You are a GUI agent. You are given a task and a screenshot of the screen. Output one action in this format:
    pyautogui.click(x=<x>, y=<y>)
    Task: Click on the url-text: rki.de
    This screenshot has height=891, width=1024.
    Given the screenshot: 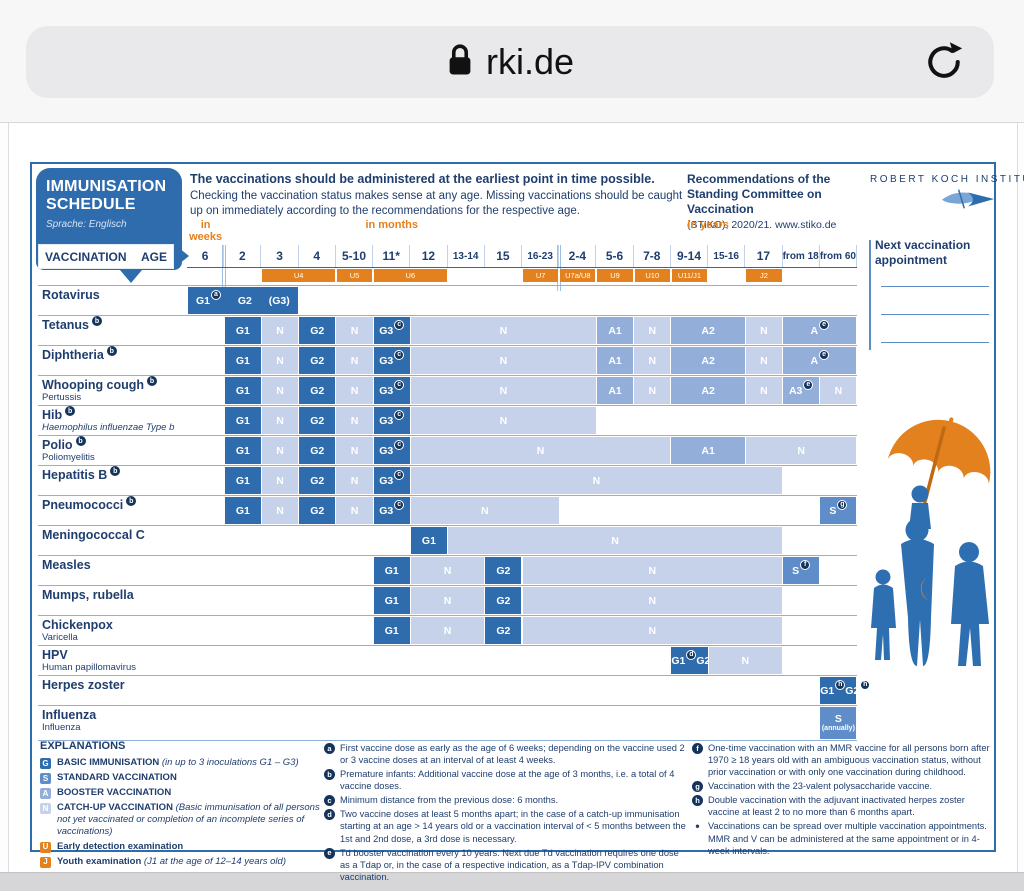 What is the action you would take?
    pyautogui.click(x=530, y=61)
    